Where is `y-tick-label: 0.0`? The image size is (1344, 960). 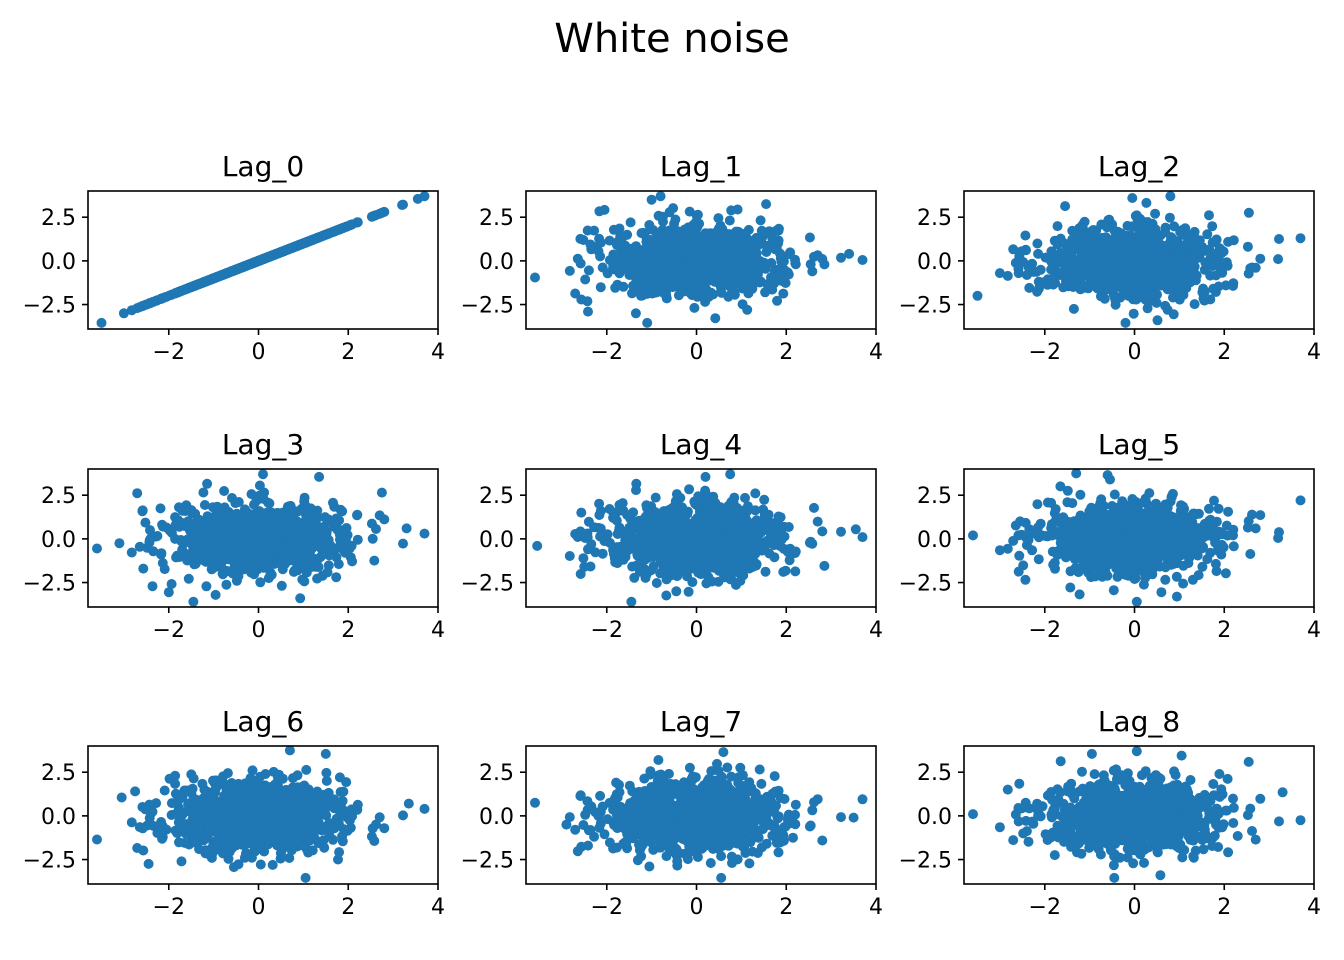 y-tick-label: 0.0 is located at coordinates (58, 262).